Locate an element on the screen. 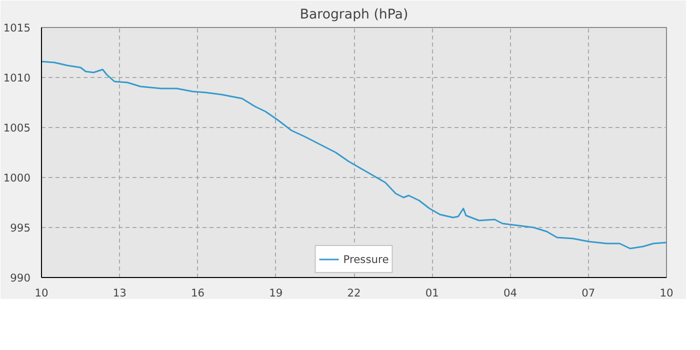 This screenshot has width=700, height=350. x-tick-label: 07 is located at coordinates (589, 293).